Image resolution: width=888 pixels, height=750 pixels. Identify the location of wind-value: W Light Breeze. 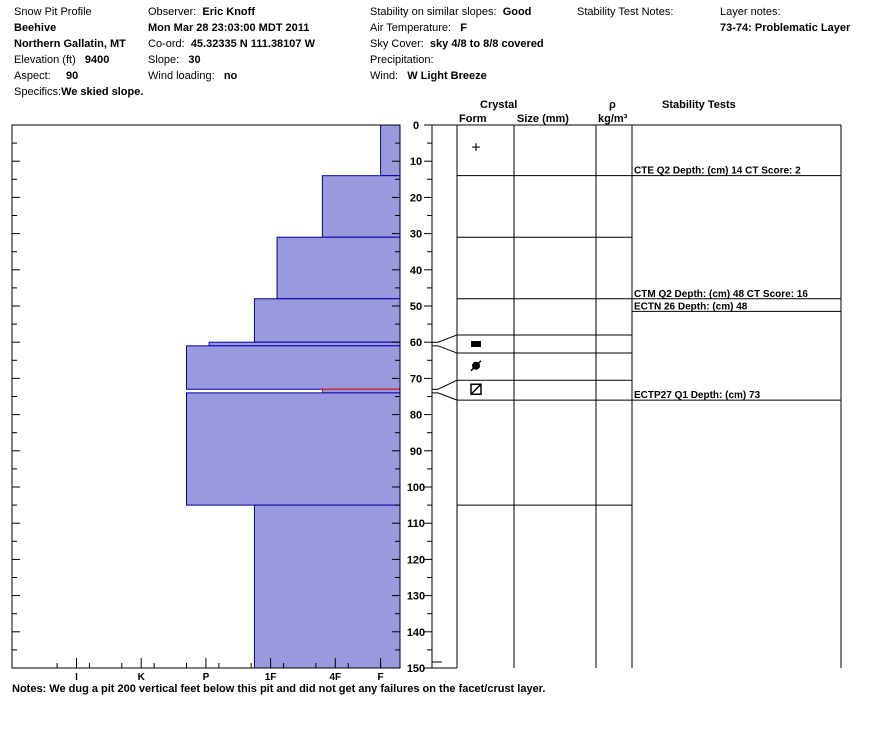
(447, 76).